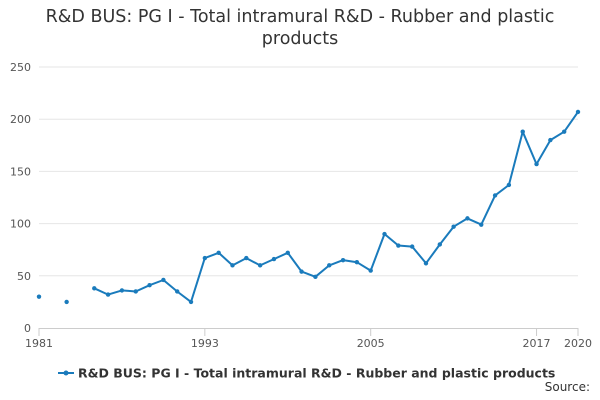 The height and width of the screenshot is (400, 600). Describe the element at coordinates (191, 302) in the screenshot. I see `data-point-1992` at that location.